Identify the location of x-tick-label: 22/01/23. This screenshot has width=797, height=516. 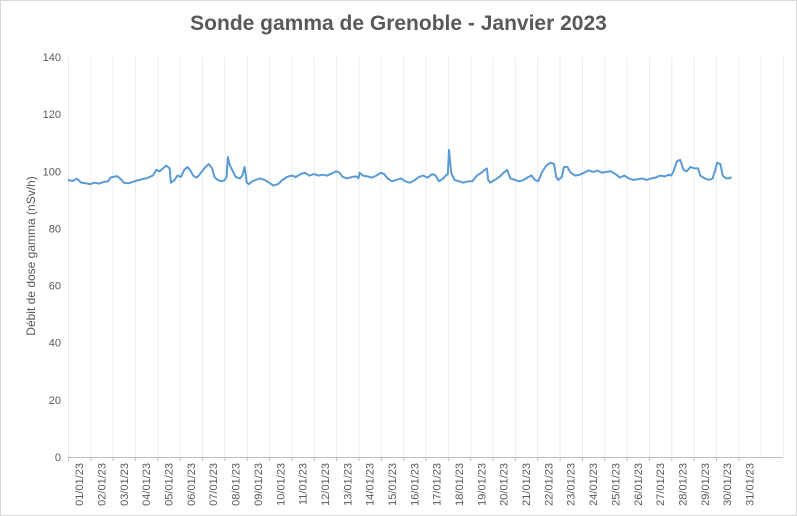
(549, 484).